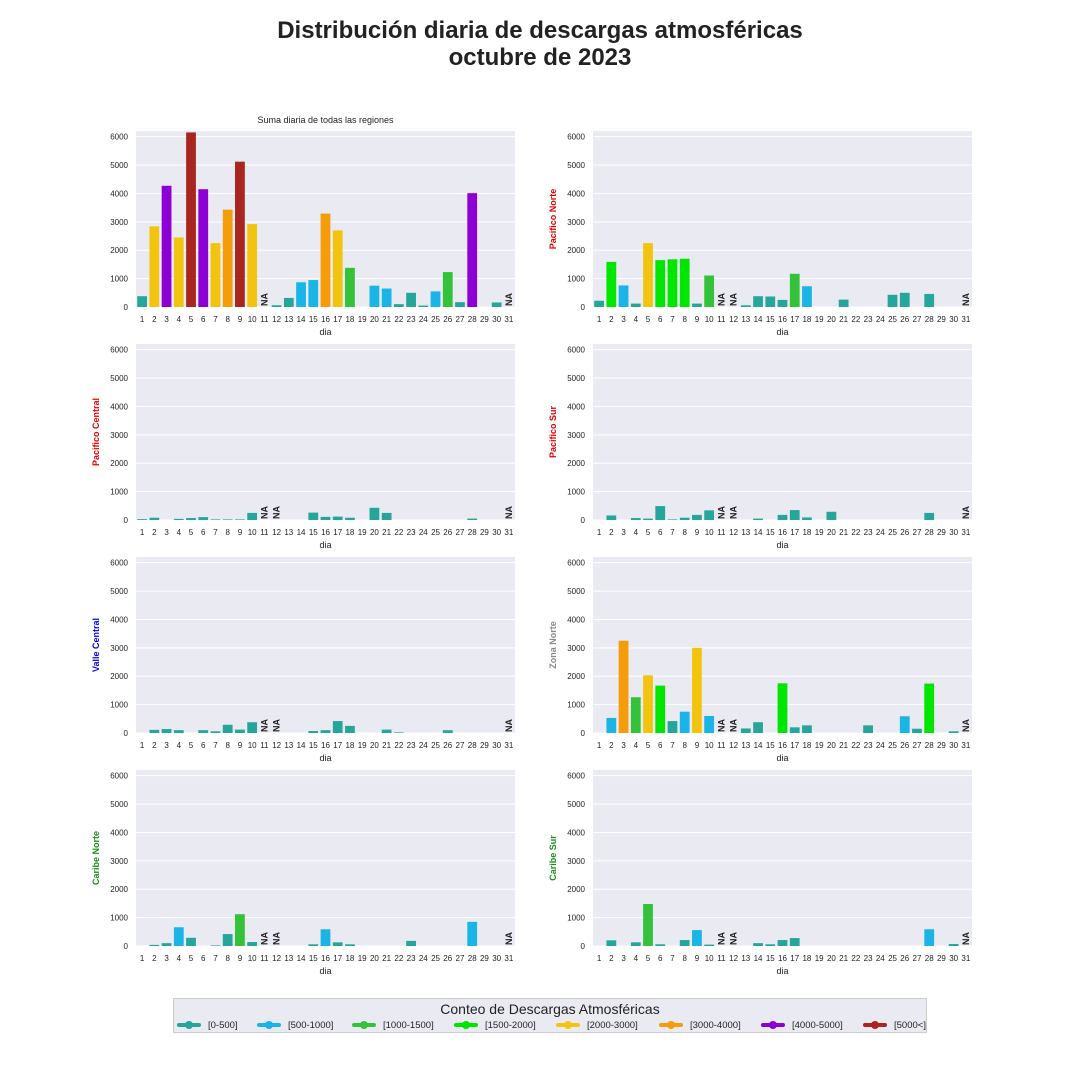  What do you see at coordinates (325, 532) in the screenshot?
I see `x-tick-label: 16` at bounding box center [325, 532].